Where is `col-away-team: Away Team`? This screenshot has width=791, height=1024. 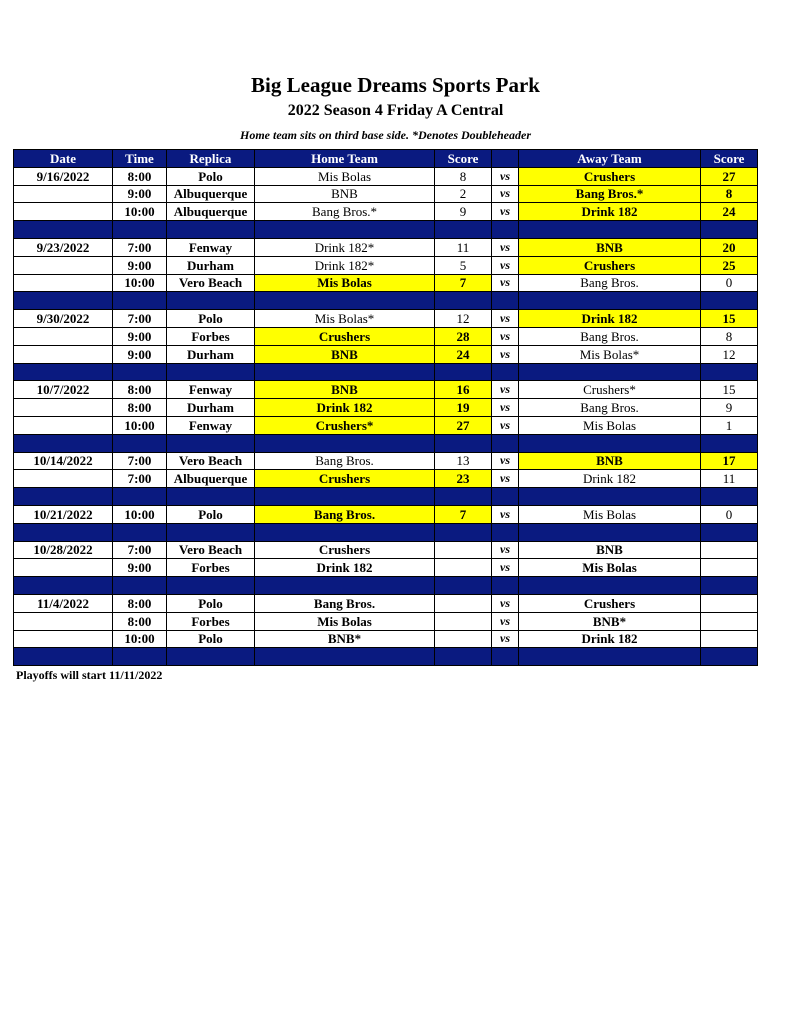
col-away-team: Away Team is located at coordinates (609, 158).